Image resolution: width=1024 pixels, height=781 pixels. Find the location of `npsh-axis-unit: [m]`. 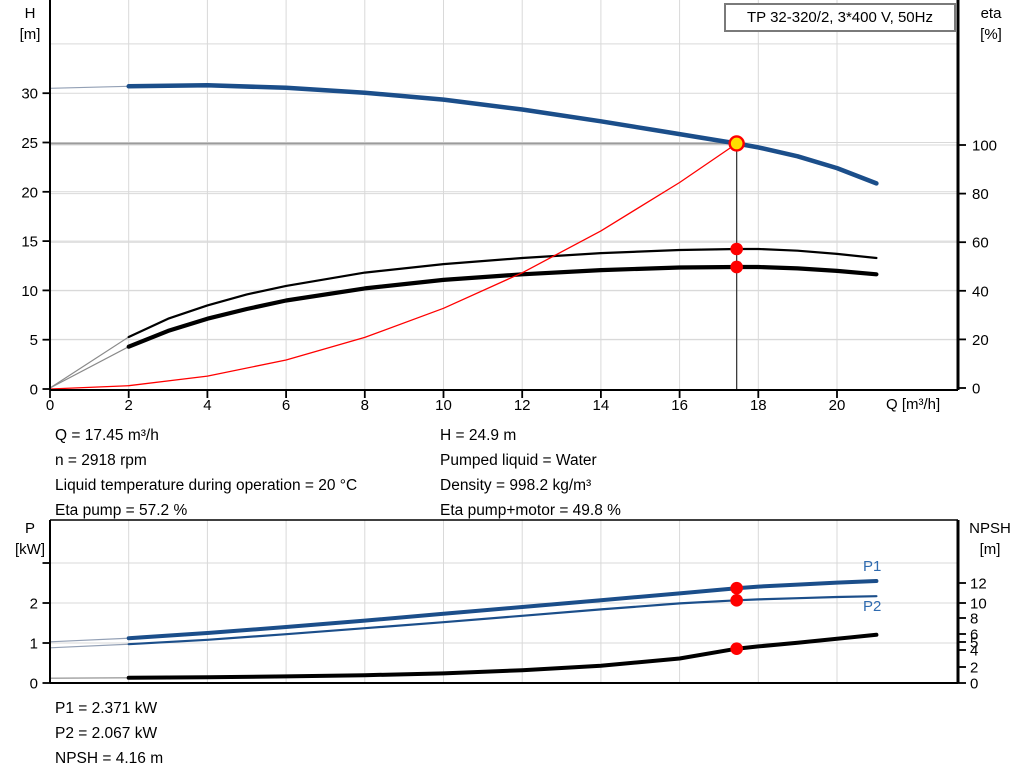

npsh-axis-unit: [m] is located at coordinates (990, 549).